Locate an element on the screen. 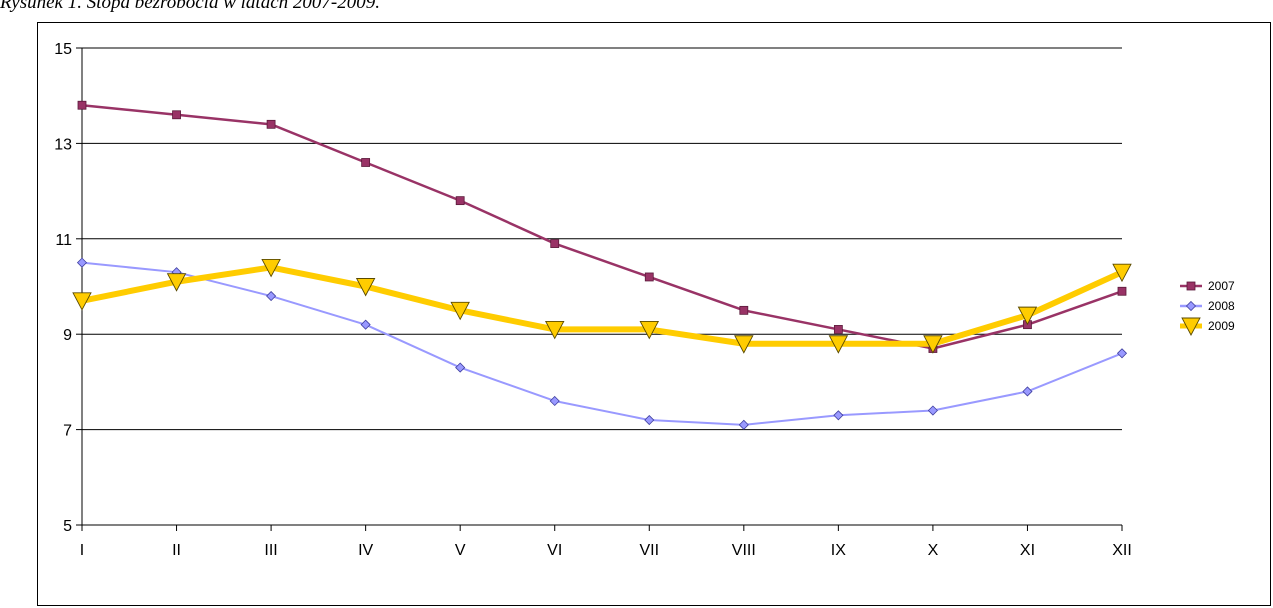 The width and height of the screenshot is (1273, 608). y-tick-label: 15 is located at coordinates (63, 49).